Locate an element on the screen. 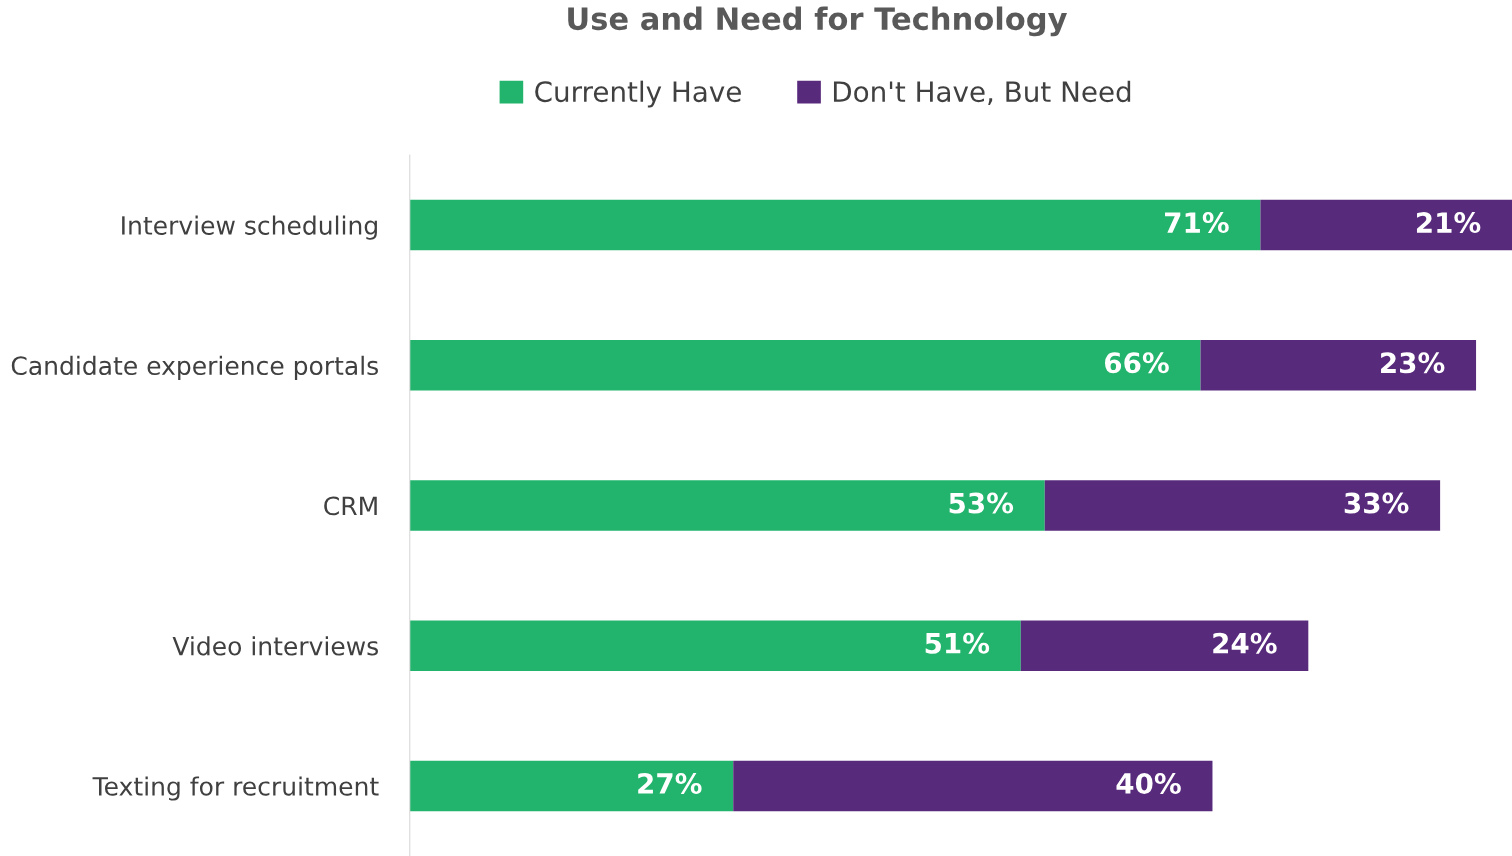  y-tick-label: CRM is located at coordinates (350, 506).